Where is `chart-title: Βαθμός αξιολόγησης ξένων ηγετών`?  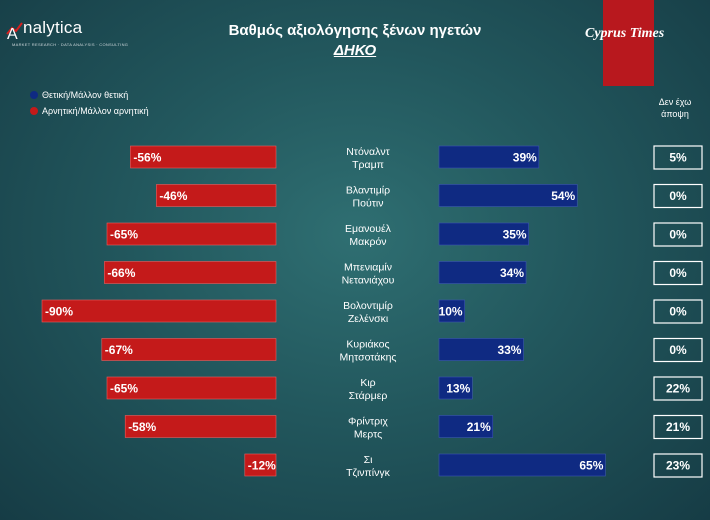
chart-title: Βαθμός αξιολόγησης ξένων ηγετών is located at coordinates (355, 30).